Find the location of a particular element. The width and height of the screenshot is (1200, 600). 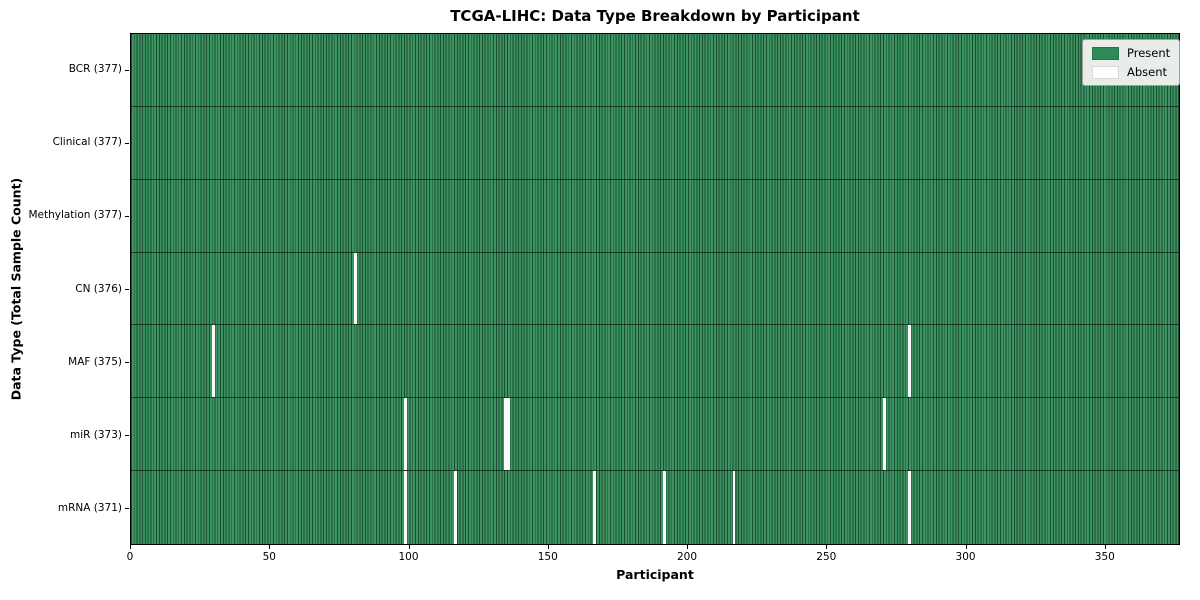

x-tick-label: 100 is located at coordinates (408, 557).